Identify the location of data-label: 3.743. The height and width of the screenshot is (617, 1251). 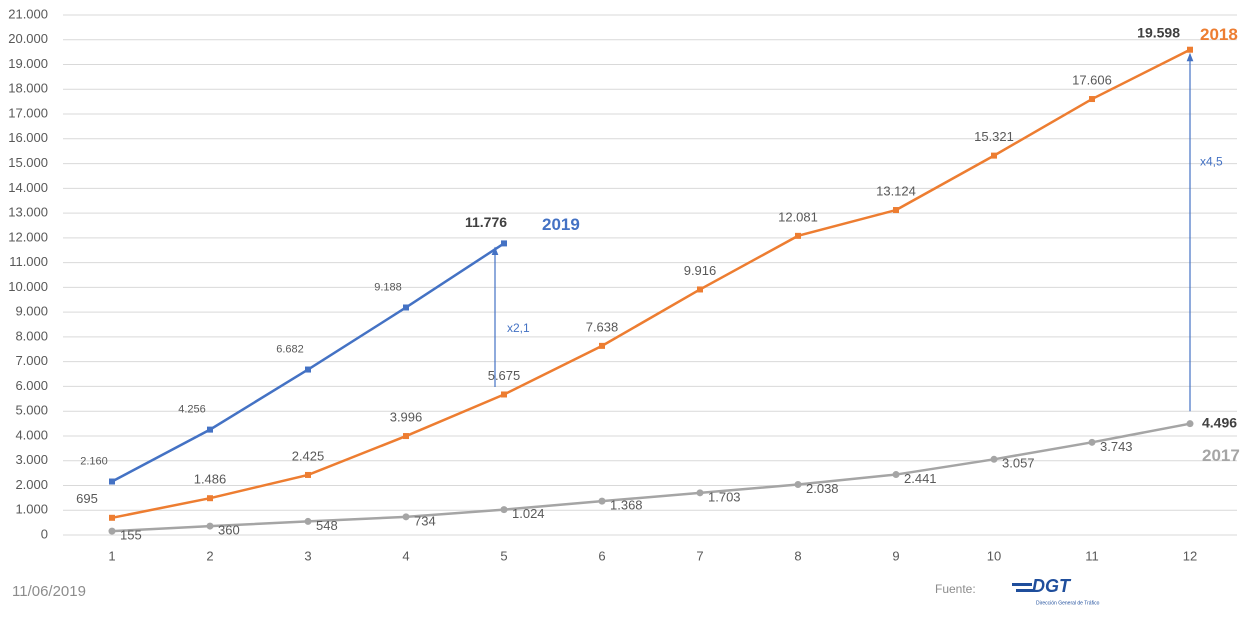
(1116, 446).